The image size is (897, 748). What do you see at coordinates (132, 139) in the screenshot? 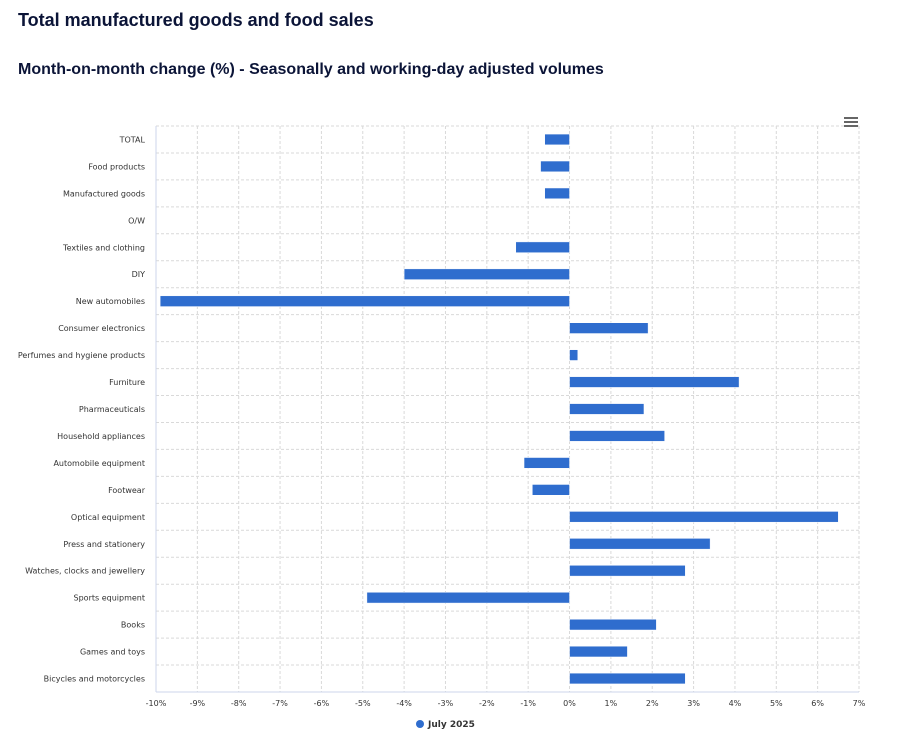
I see `category-label: TOTAL` at bounding box center [132, 139].